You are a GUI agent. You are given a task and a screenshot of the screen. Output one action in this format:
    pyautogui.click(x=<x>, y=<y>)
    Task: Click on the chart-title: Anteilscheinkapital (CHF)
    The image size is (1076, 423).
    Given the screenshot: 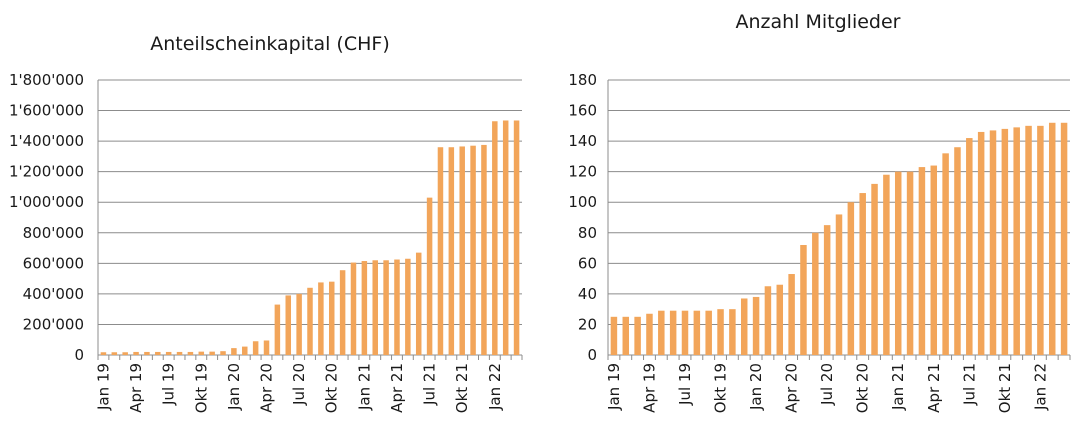 What is the action you would take?
    pyautogui.click(x=270, y=44)
    